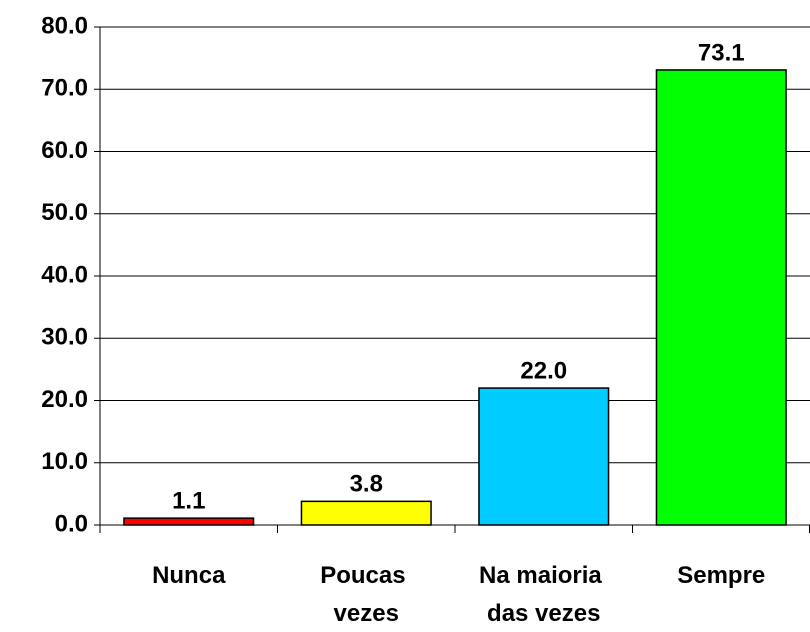 This screenshot has height=632, width=810. Describe the element at coordinates (366, 594) in the screenshot. I see `x-tick-label: Poucas vezes` at that location.